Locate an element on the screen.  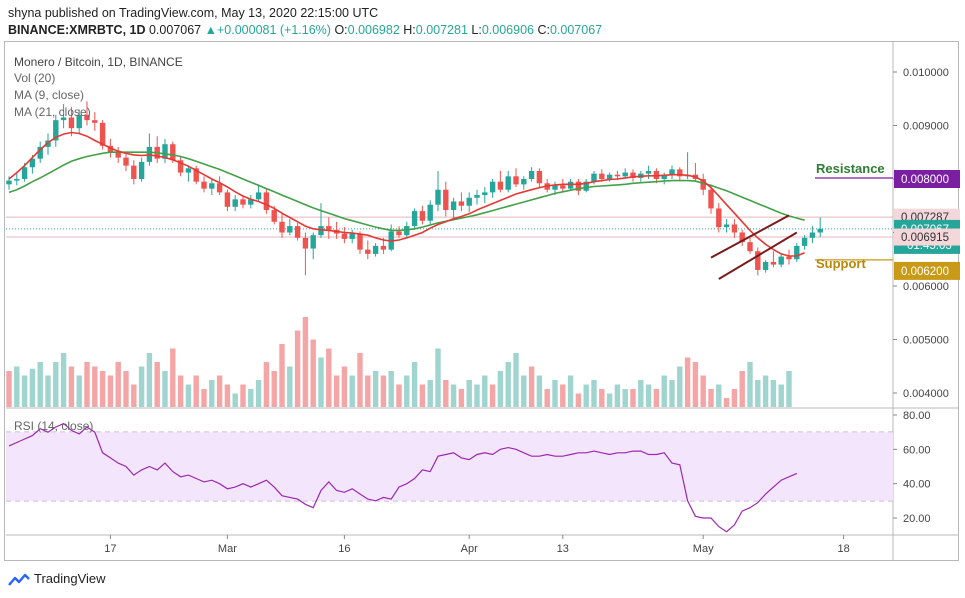
time-tick-label: May is located at coordinates (703, 549).